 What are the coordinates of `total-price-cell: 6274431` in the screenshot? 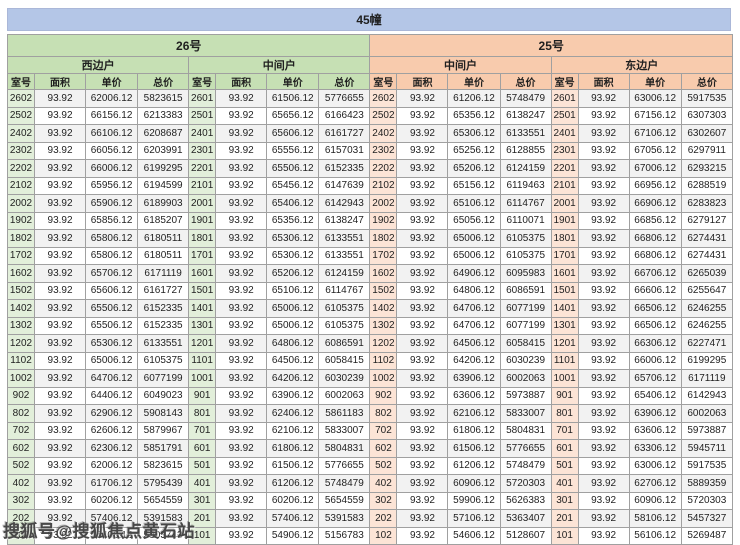 It's located at (707, 238).